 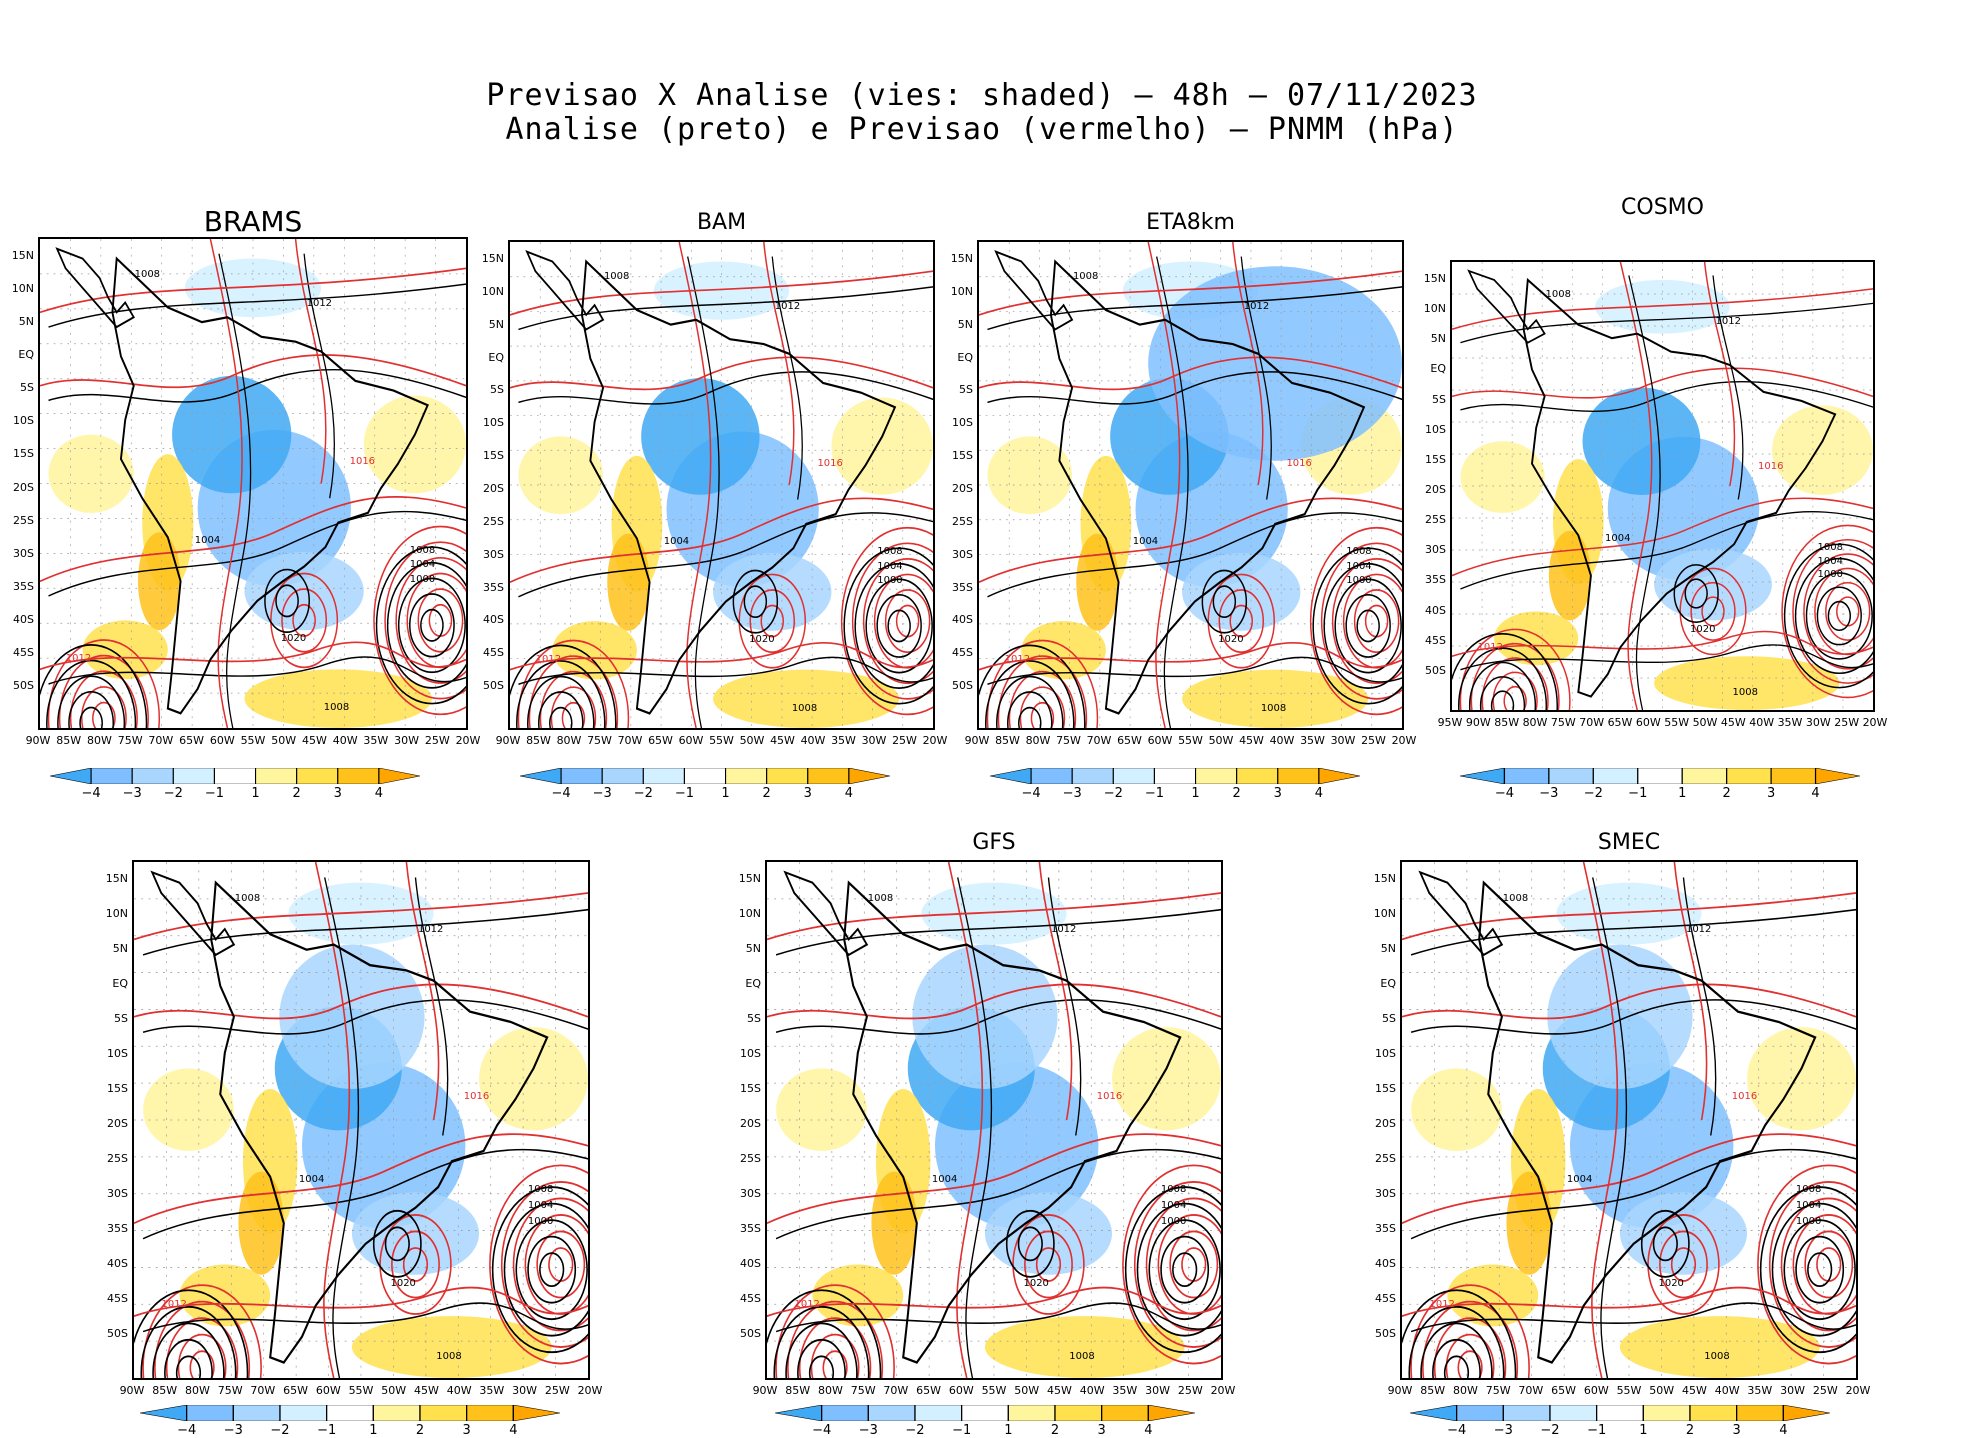 What do you see at coordinates (422, 580) in the screenshot?
I see `isobar-label: 1000` at bounding box center [422, 580].